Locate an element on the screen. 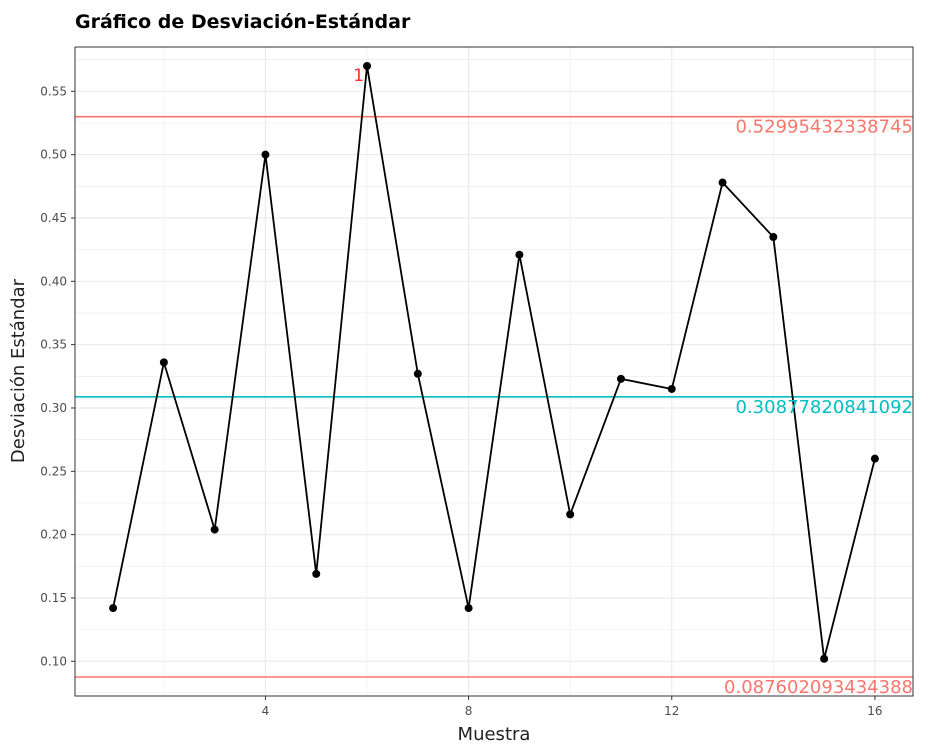  x-tick-label: 8 is located at coordinates (469, 711).